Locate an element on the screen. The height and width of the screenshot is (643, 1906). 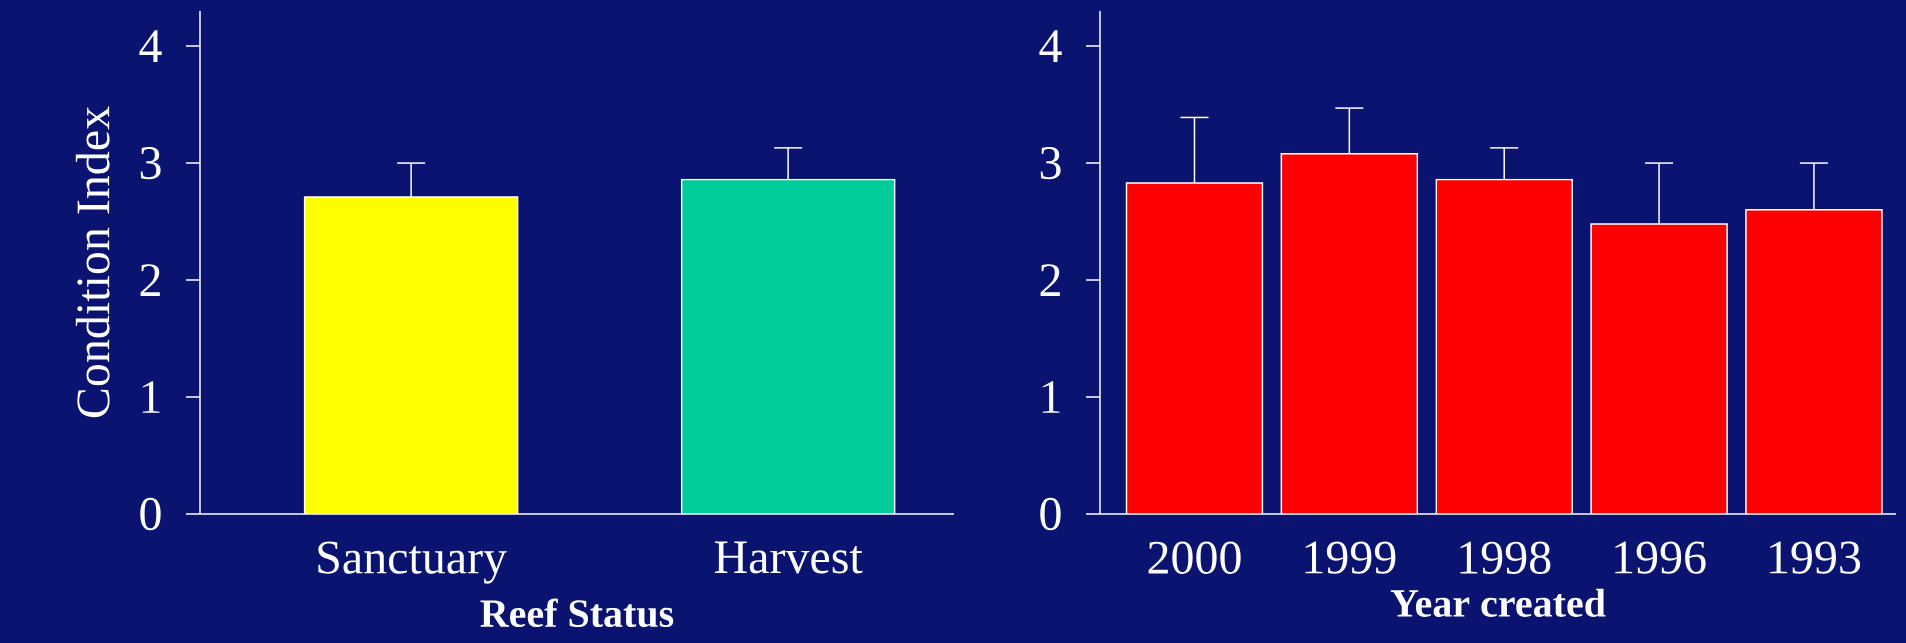
x-tick-label: Sanctuary is located at coordinates (412, 562).